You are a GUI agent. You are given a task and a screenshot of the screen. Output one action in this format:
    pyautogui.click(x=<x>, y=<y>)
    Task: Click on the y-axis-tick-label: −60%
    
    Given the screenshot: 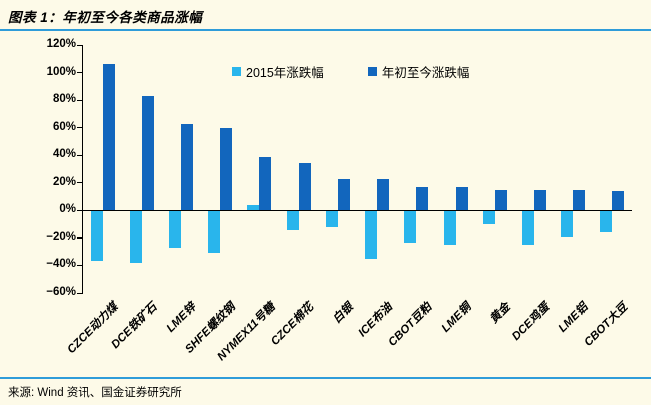 What is the action you would take?
    pyautogui.click(x=61, y=292)
    